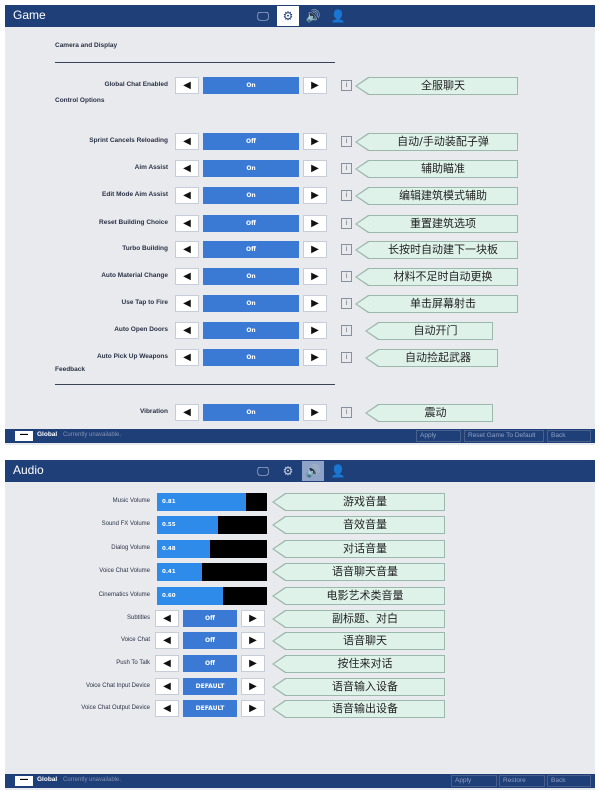  Describe the element at coordinates (134, 275) in the screenshot. I see `setting-label: Auto Material Change` at that location.